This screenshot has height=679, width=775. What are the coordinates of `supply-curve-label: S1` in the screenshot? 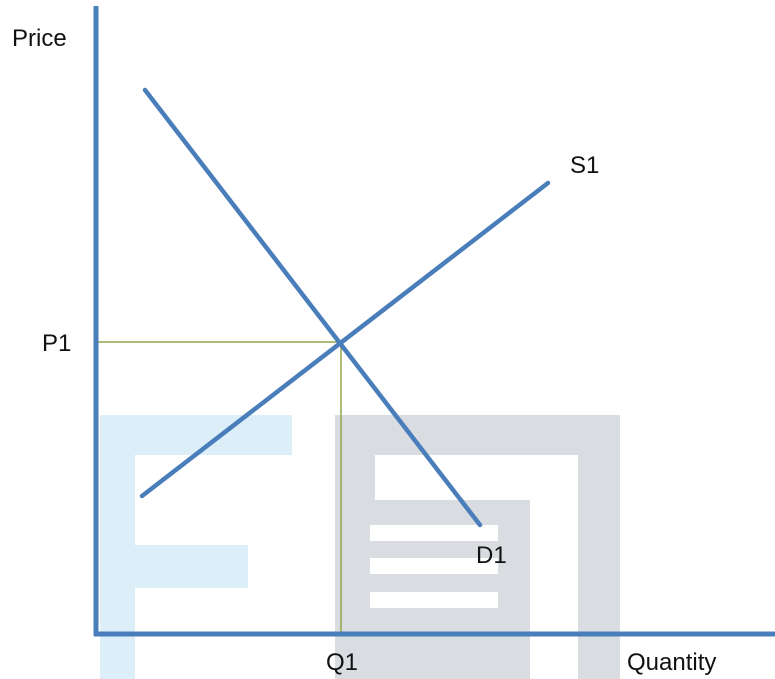 It's located at (584, 165).